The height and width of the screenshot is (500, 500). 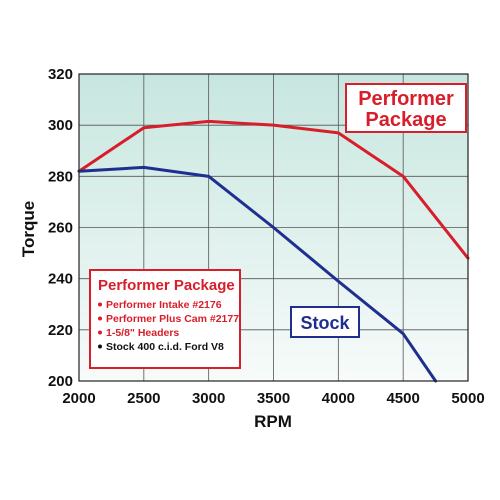 I want to click on x-tick-labels: 2000 2500 3000 3500 4000 4500 5000, so click(x=273, y=398).